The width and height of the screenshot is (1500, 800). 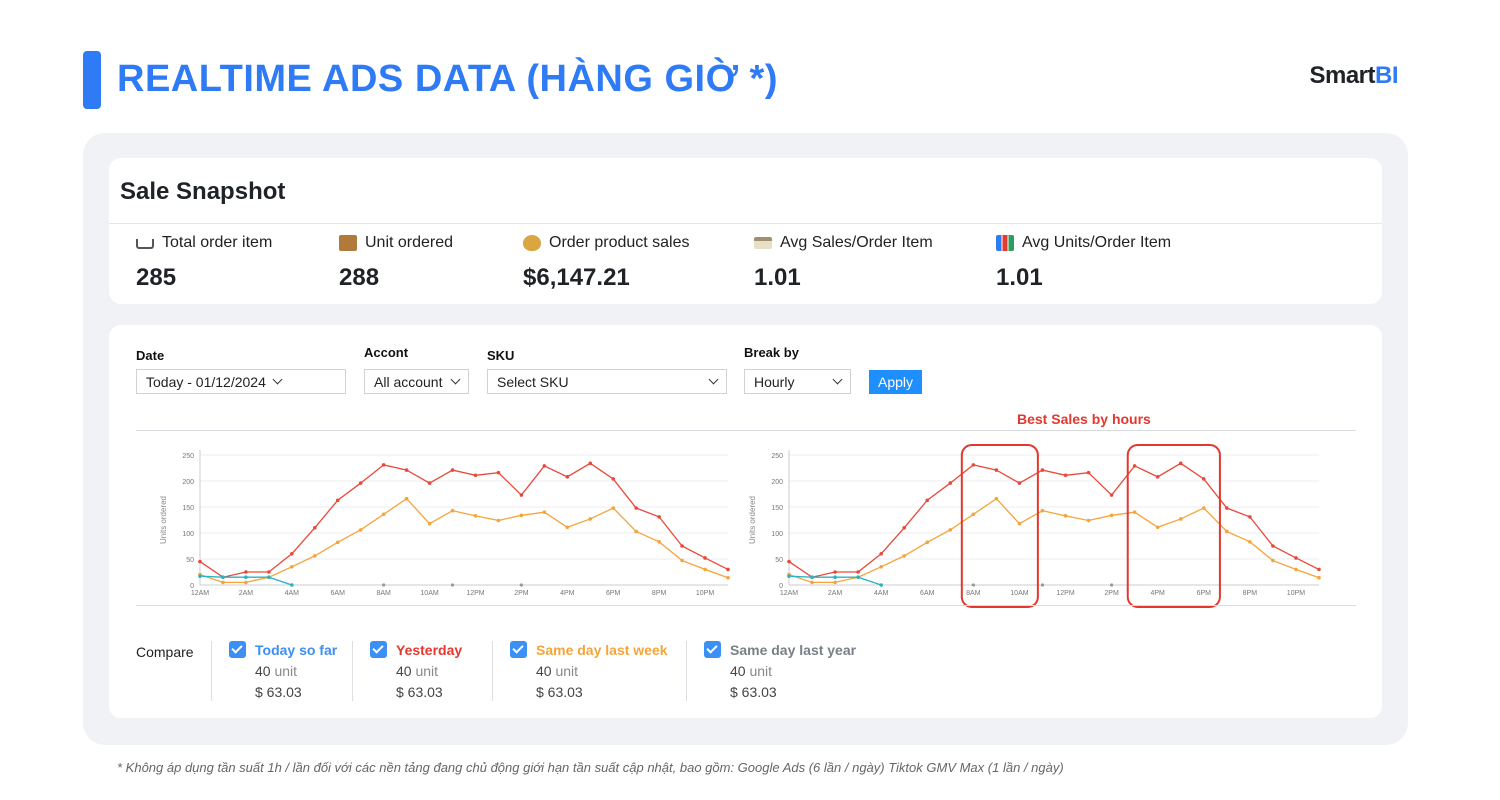 What do you see at coordinates (1097, 242) in the screenshot?
I see `metric-label: Avg Units/Order Item` at bounding box center [1097, 242].